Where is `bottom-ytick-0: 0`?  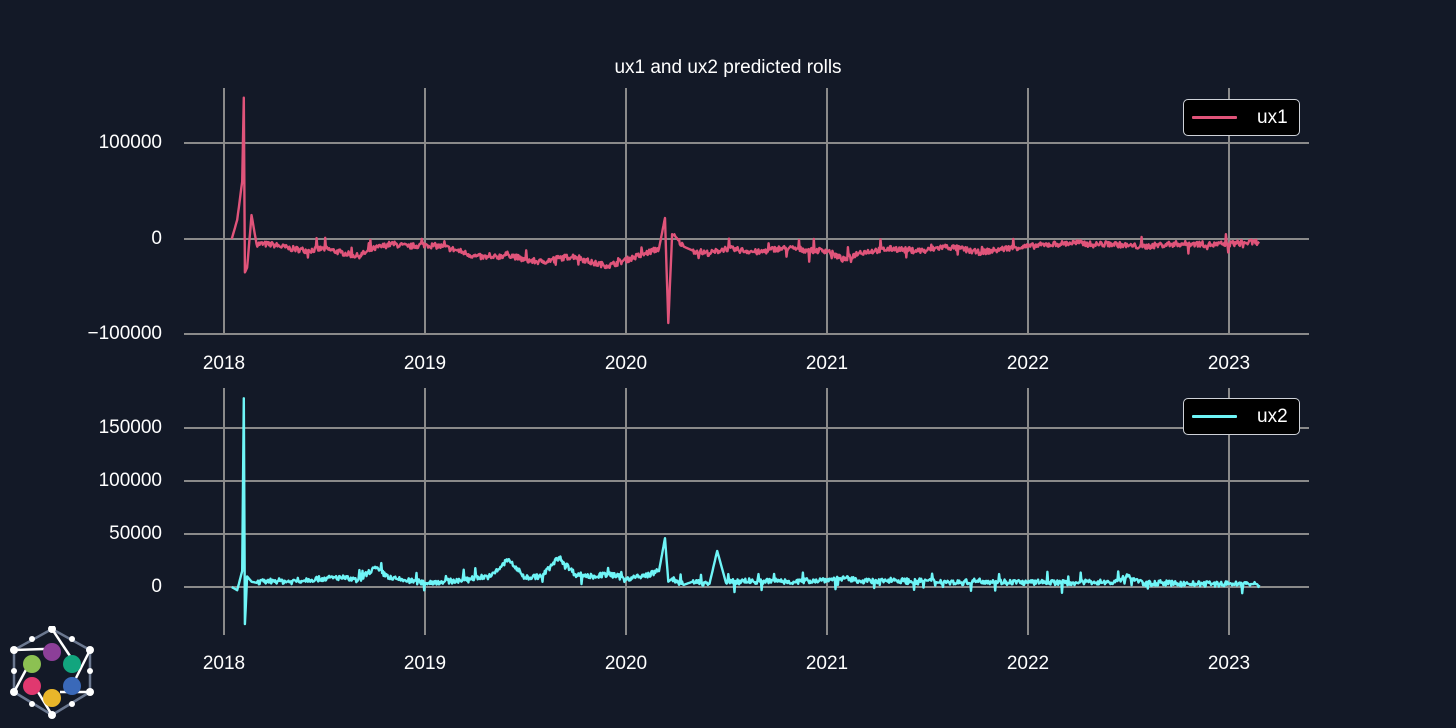 bottom-ytick-0: 0 is located at coordinates (156, 586).